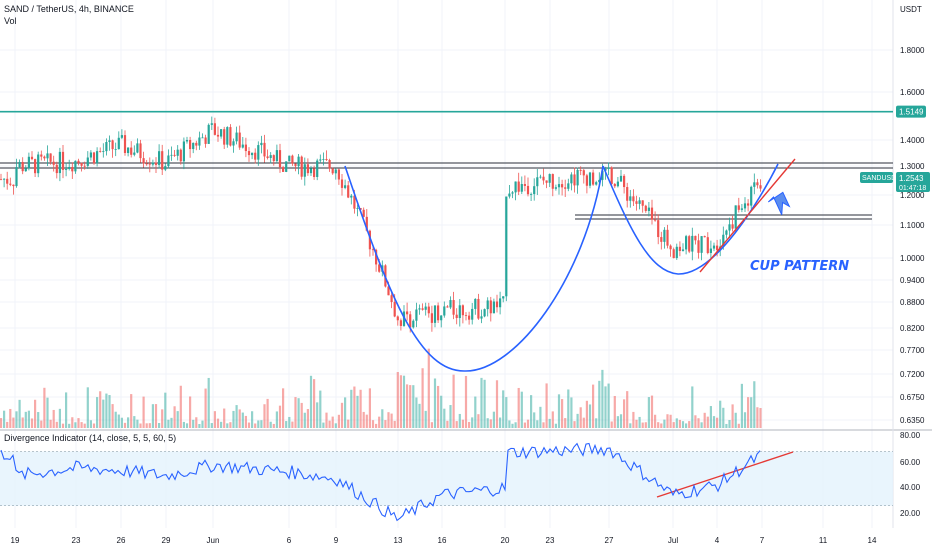  Describe the element at coordinates (912, 374) in the screenshot. I see `price-tick-label: 0.7200` at that location.